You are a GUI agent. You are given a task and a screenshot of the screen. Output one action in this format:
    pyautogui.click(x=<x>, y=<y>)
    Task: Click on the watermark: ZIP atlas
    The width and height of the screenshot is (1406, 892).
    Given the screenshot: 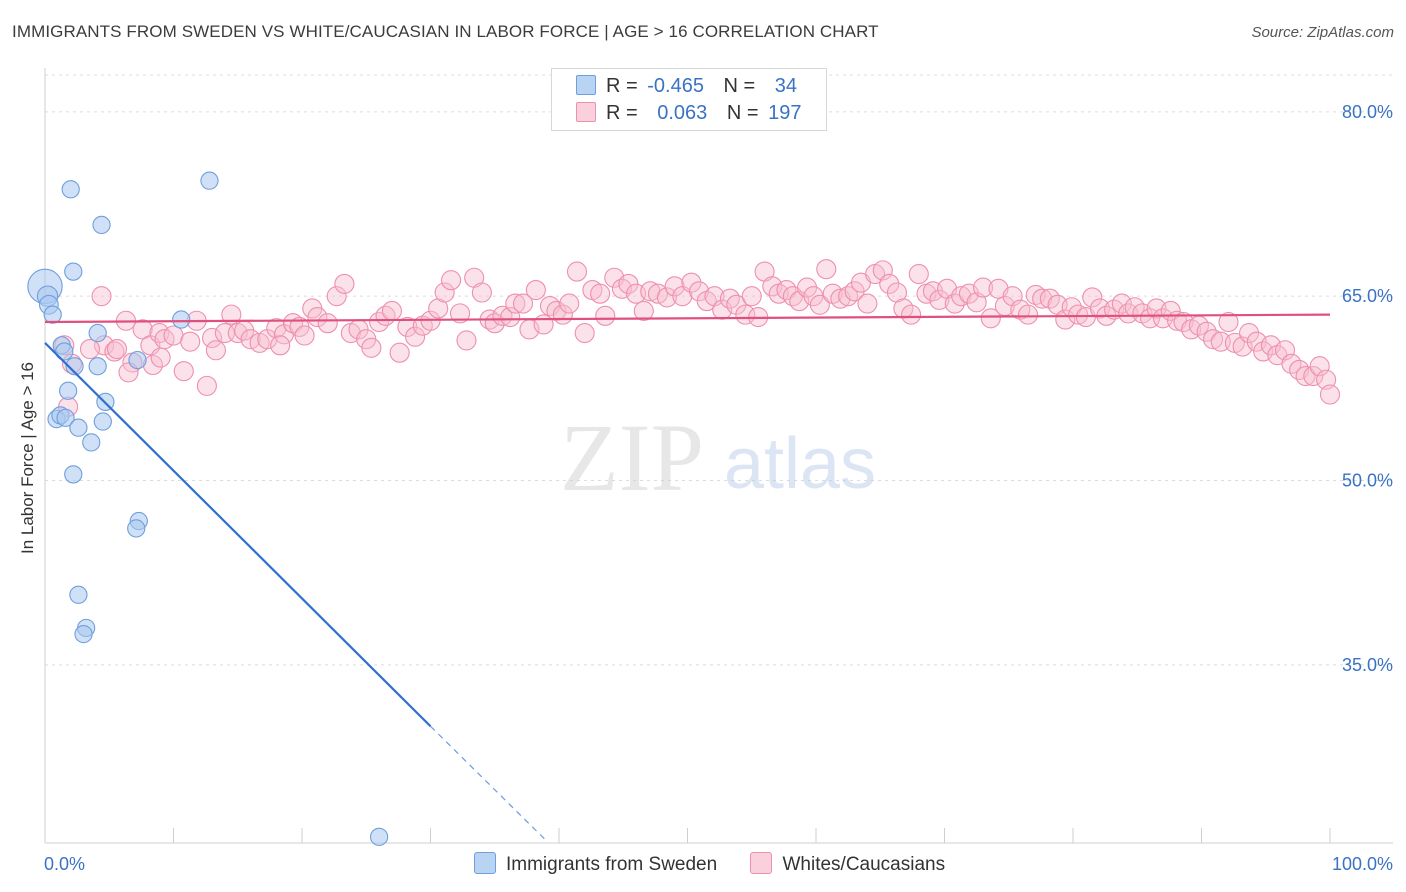 What is the action you would take?
    pyautogui.click(x=718, y=457)
    